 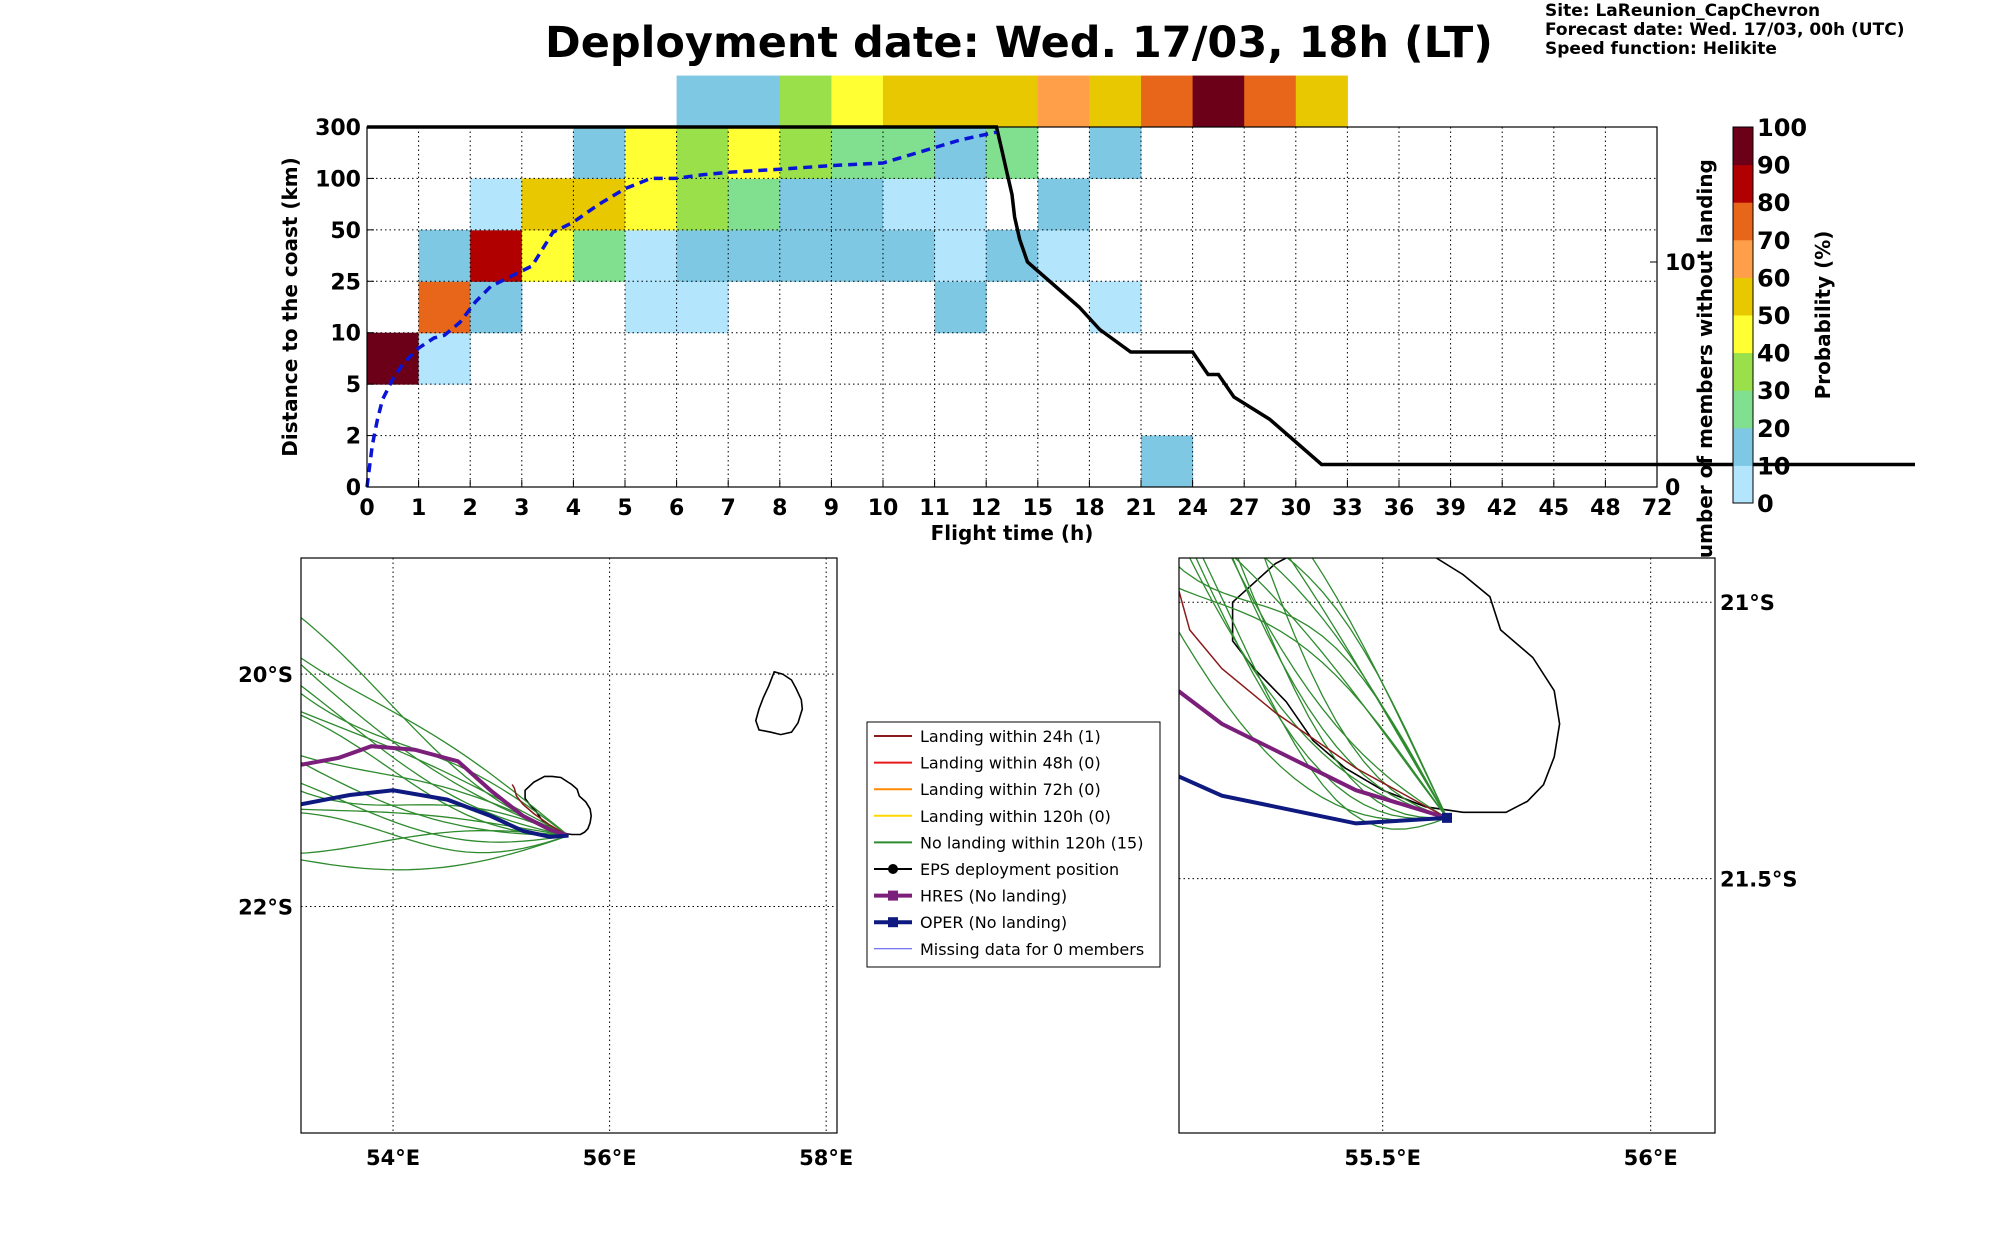 I want to click on forecast-date-label: Forecast date: Wed. 17/03, 00h (UTC), so click(x=1725, y=30).